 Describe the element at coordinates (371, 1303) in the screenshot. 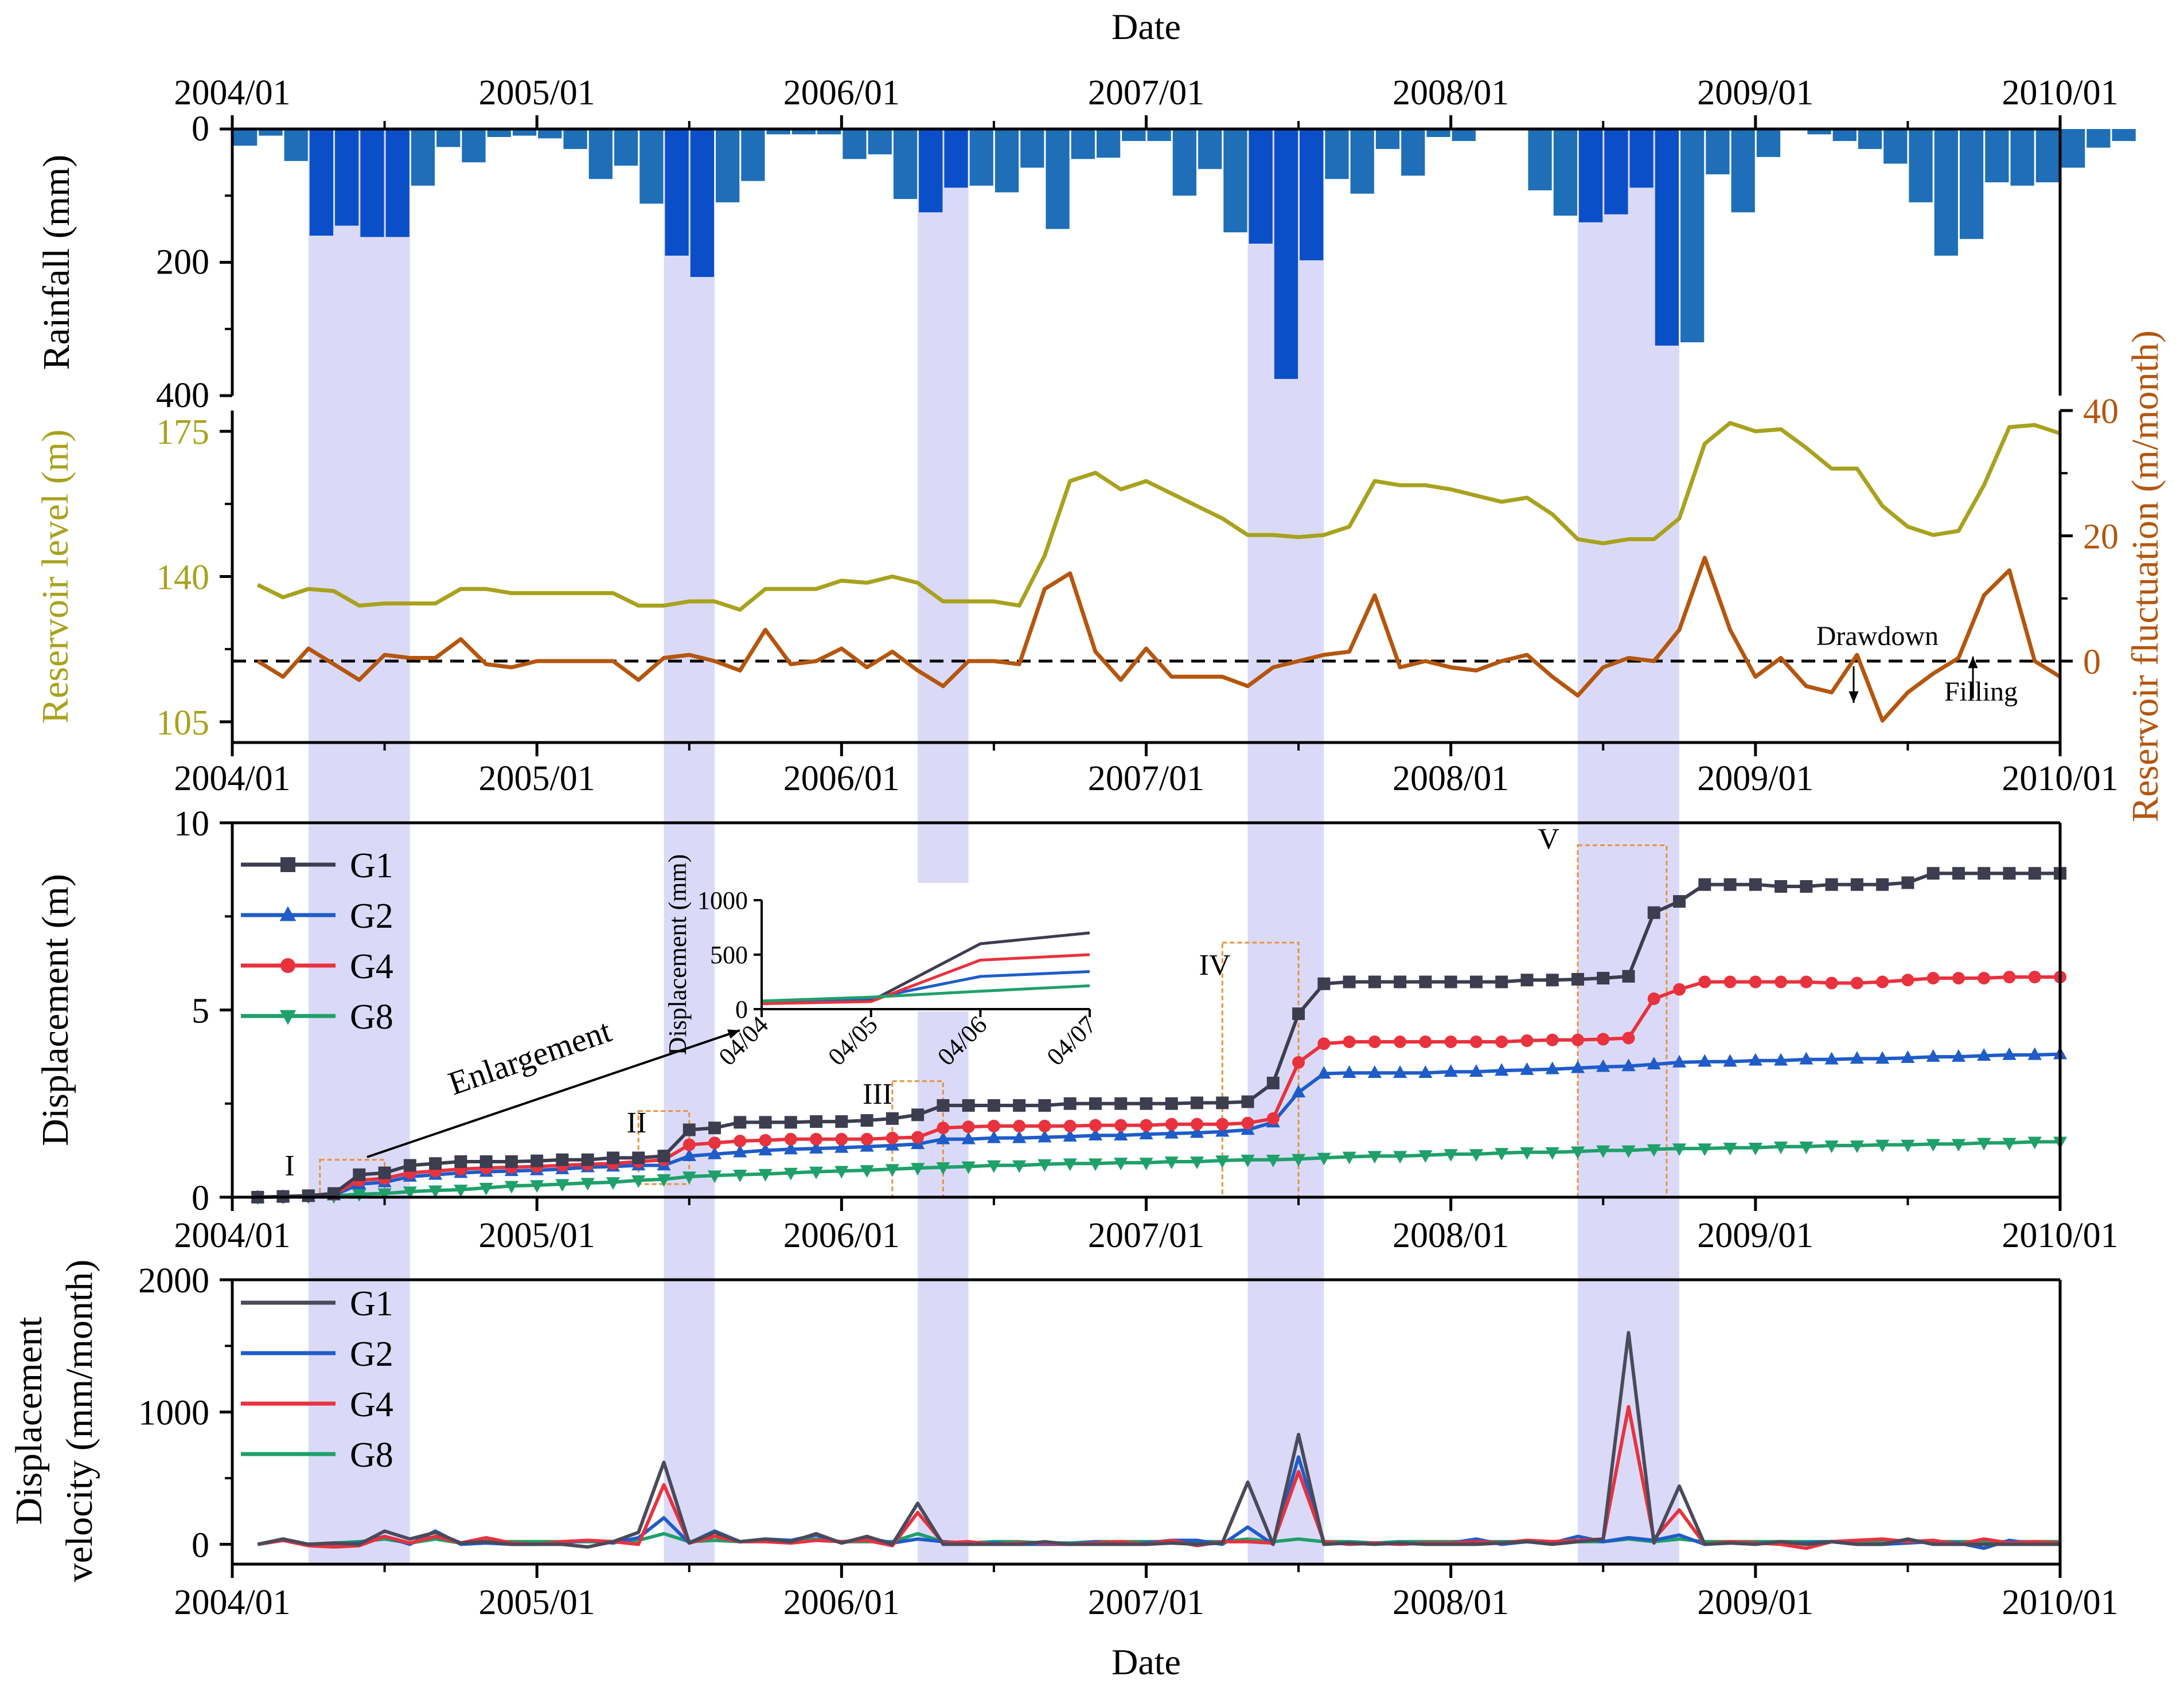

I see `velocity-legend-label-G1: G1` at that location.